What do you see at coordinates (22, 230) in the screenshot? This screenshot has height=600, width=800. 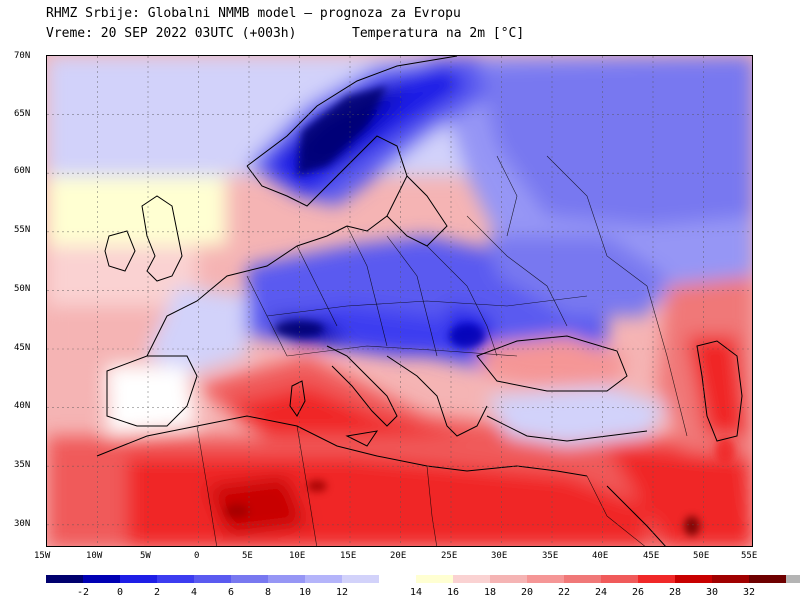 I see `lat-label-55n: 55N` at bounding box center [22, 230].